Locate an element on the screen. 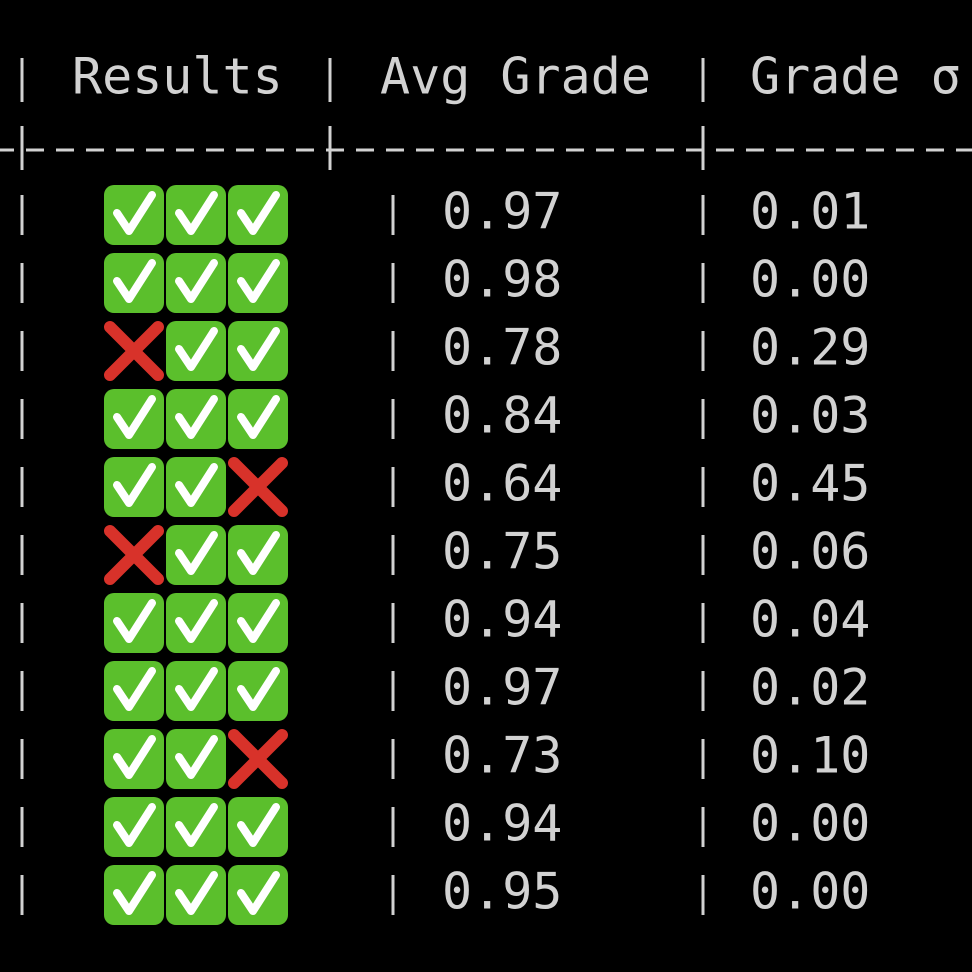 The image size is (972, 972). table-row: 0.97 0.02 is located at coordinates (445, 690).